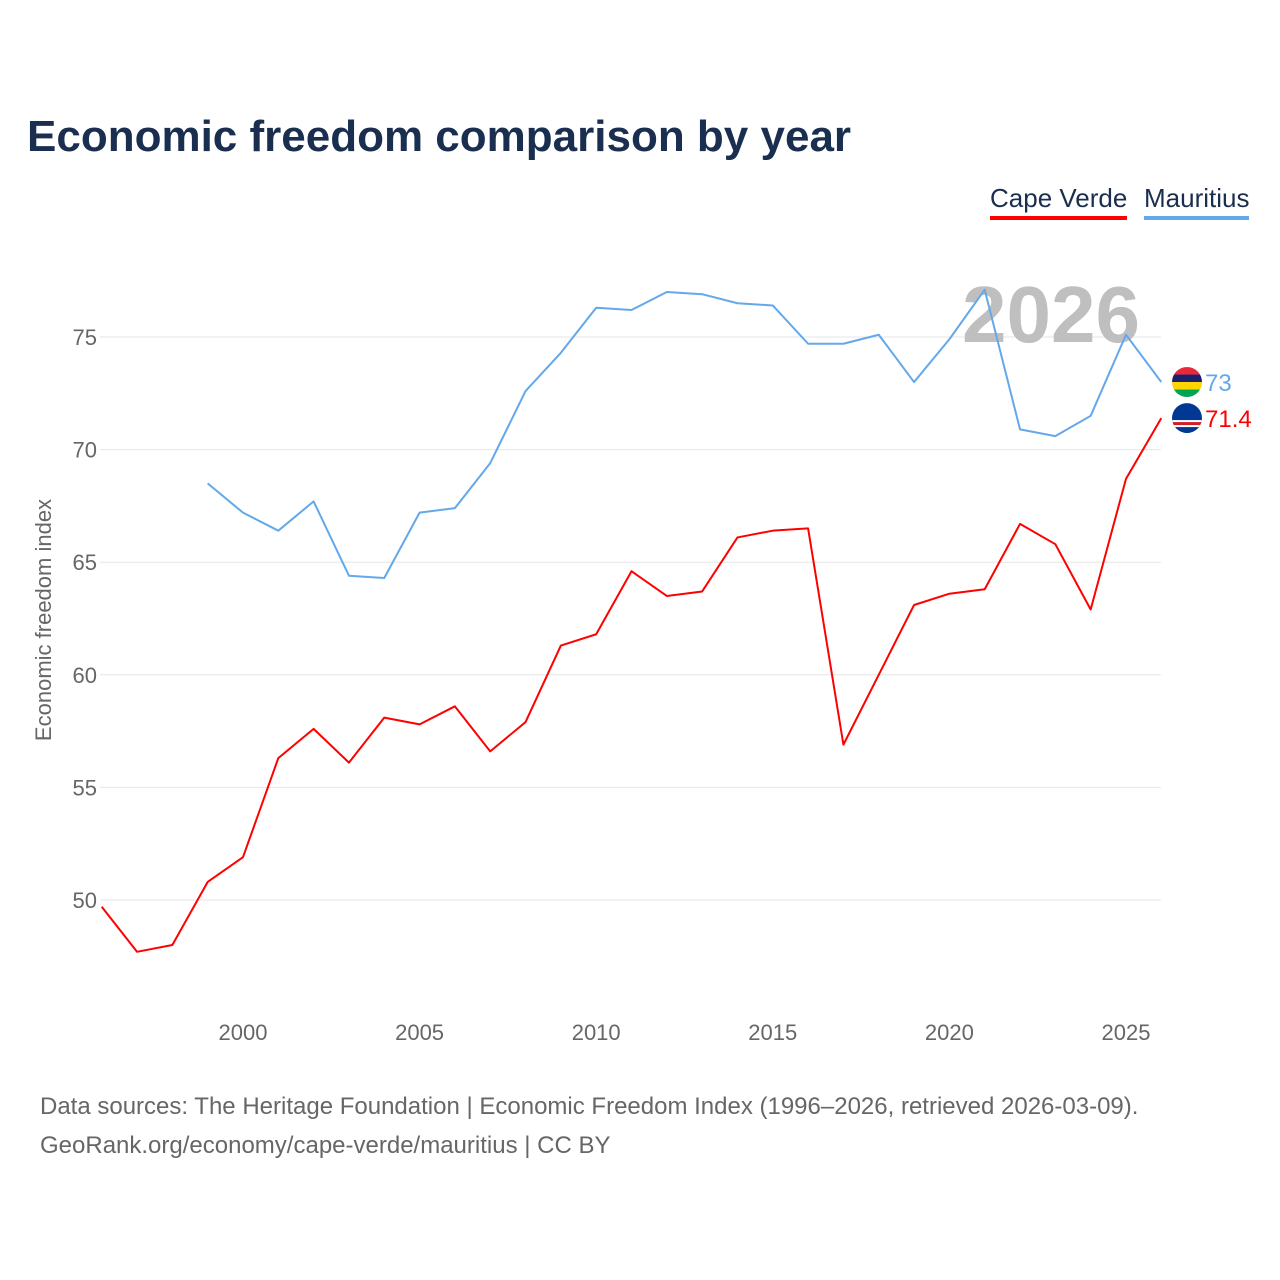 This screenshot has width=1280, height=1280. I want to click on x-tick-label: 2025, so click(1126, 1032).